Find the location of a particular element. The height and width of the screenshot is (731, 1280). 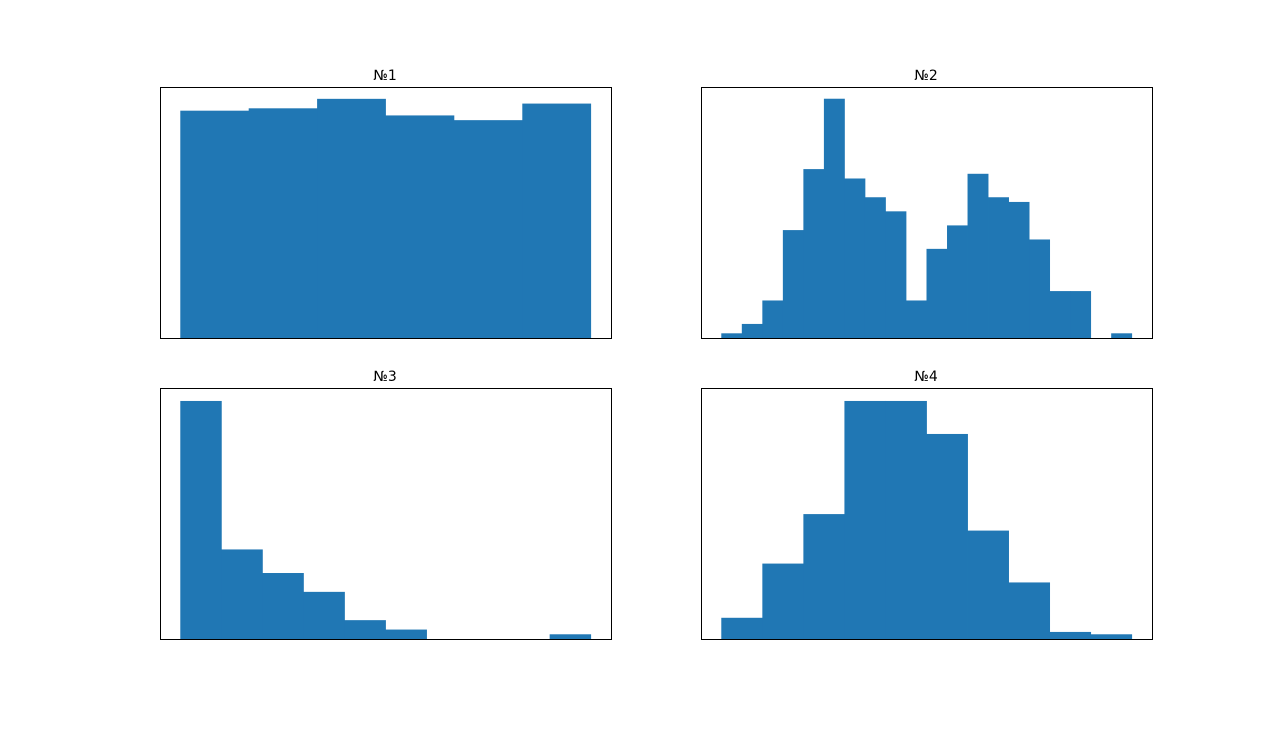

panel-1-frame is located at coordinates (386, 213).